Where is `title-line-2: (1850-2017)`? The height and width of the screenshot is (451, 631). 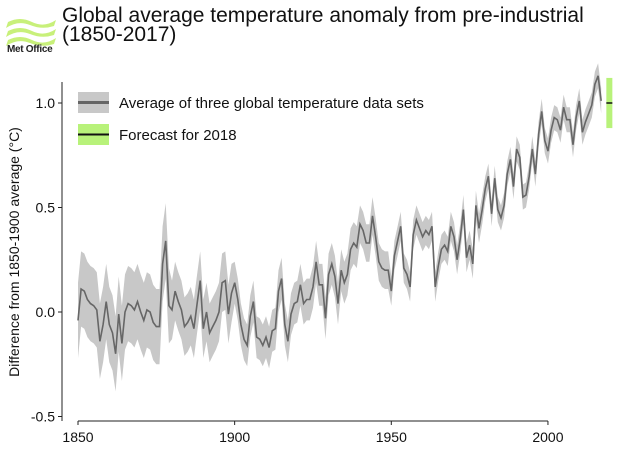 title-line-2: (1850-2017) is located at coordinates (119, 34).